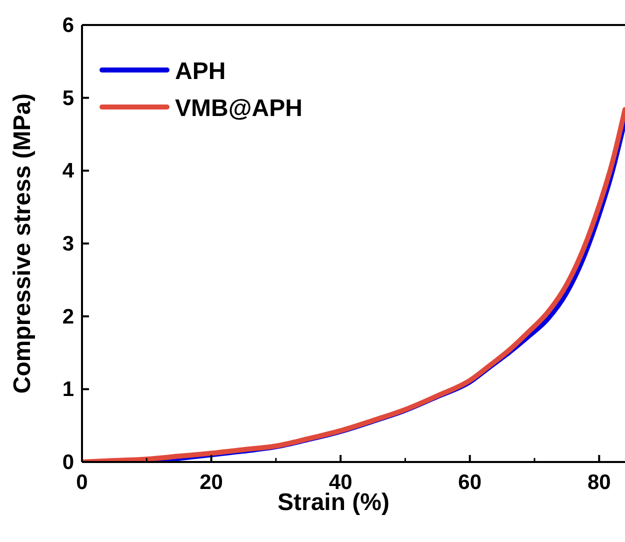 This screenshot has height=542, width=625. I want to click on x-tick-label: 80, so click(599, 482).